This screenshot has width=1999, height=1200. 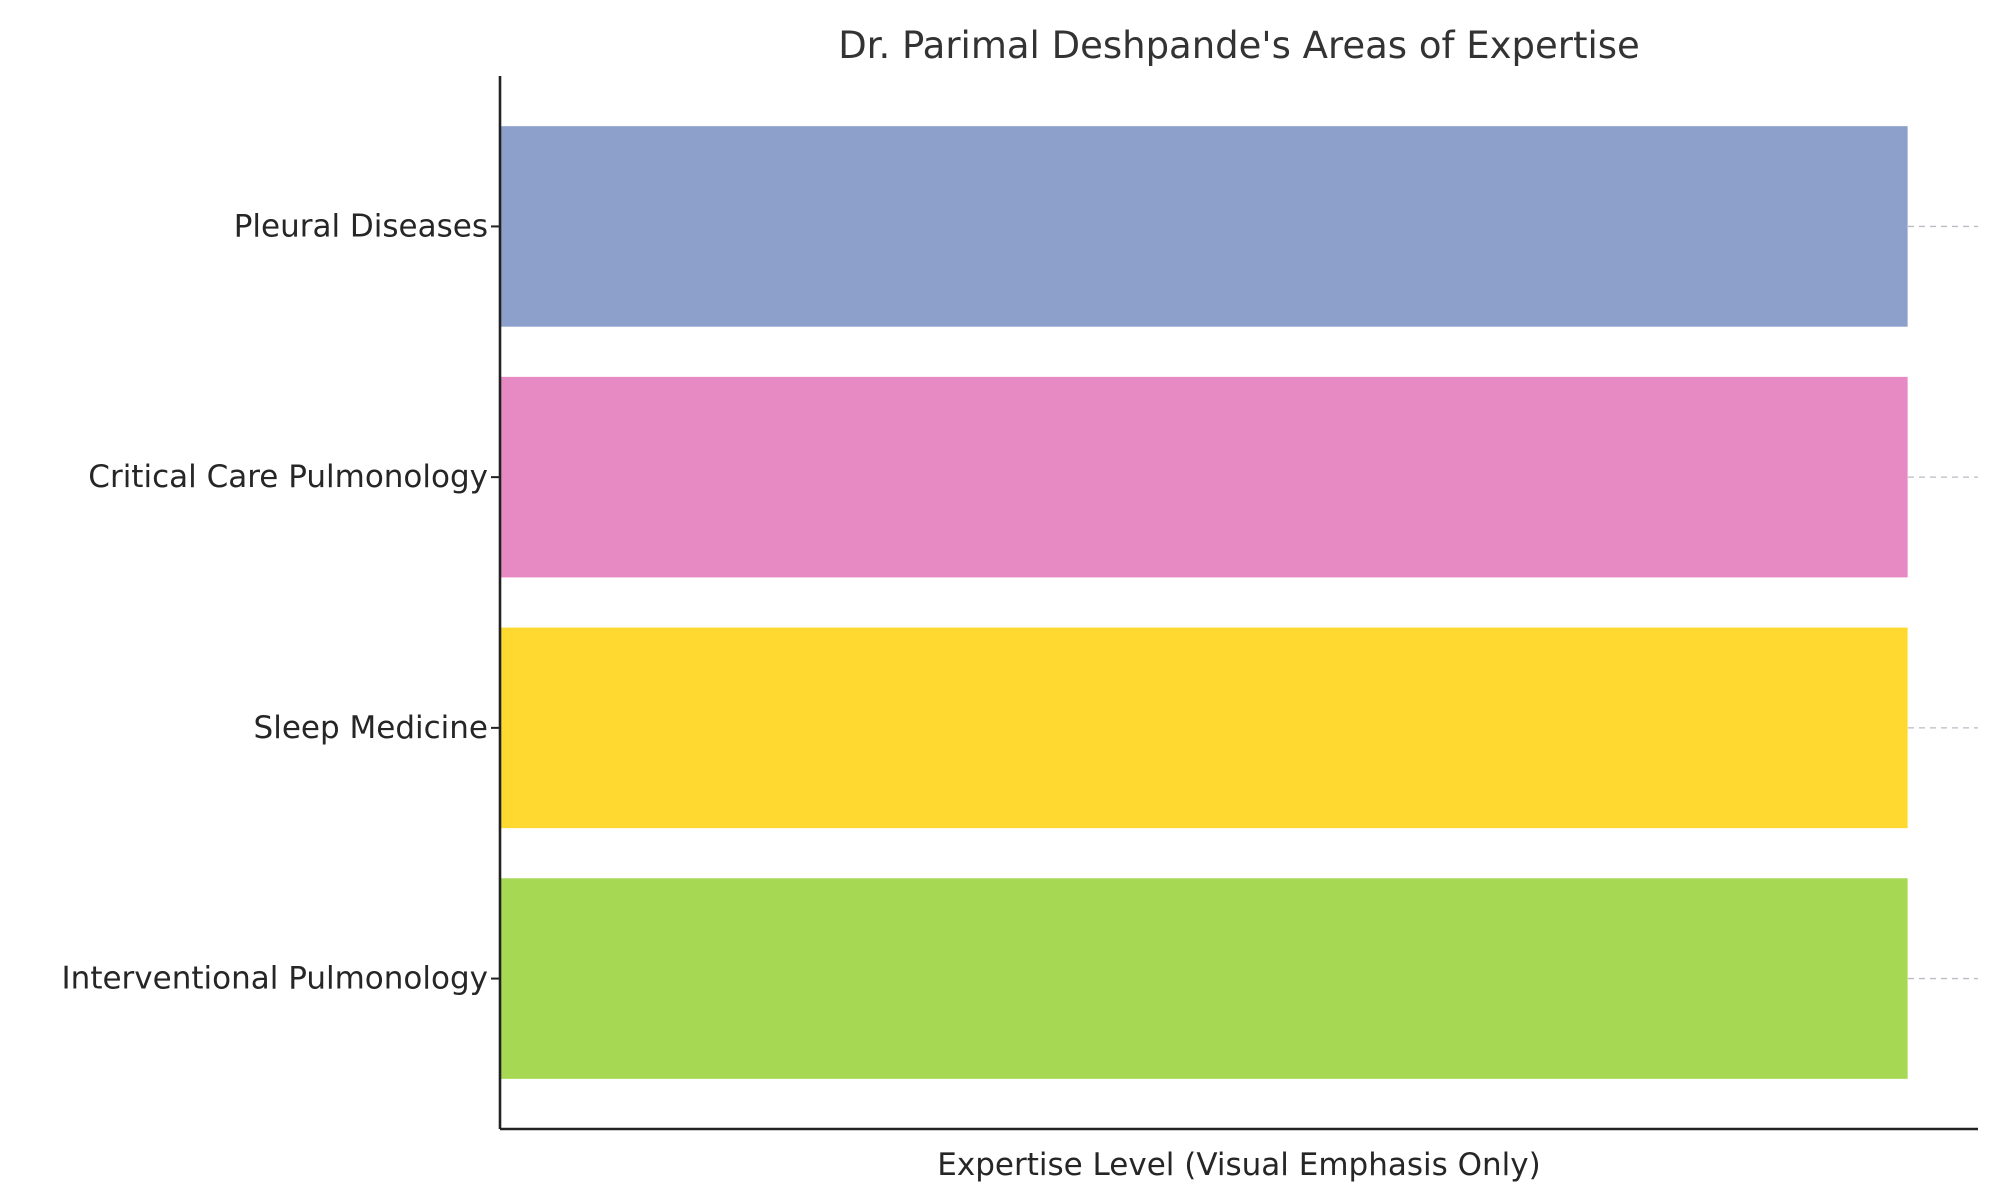 I want to click on y-tick-label-sleep-medicine: Sleep Medicine, so click(x=371, y=728).